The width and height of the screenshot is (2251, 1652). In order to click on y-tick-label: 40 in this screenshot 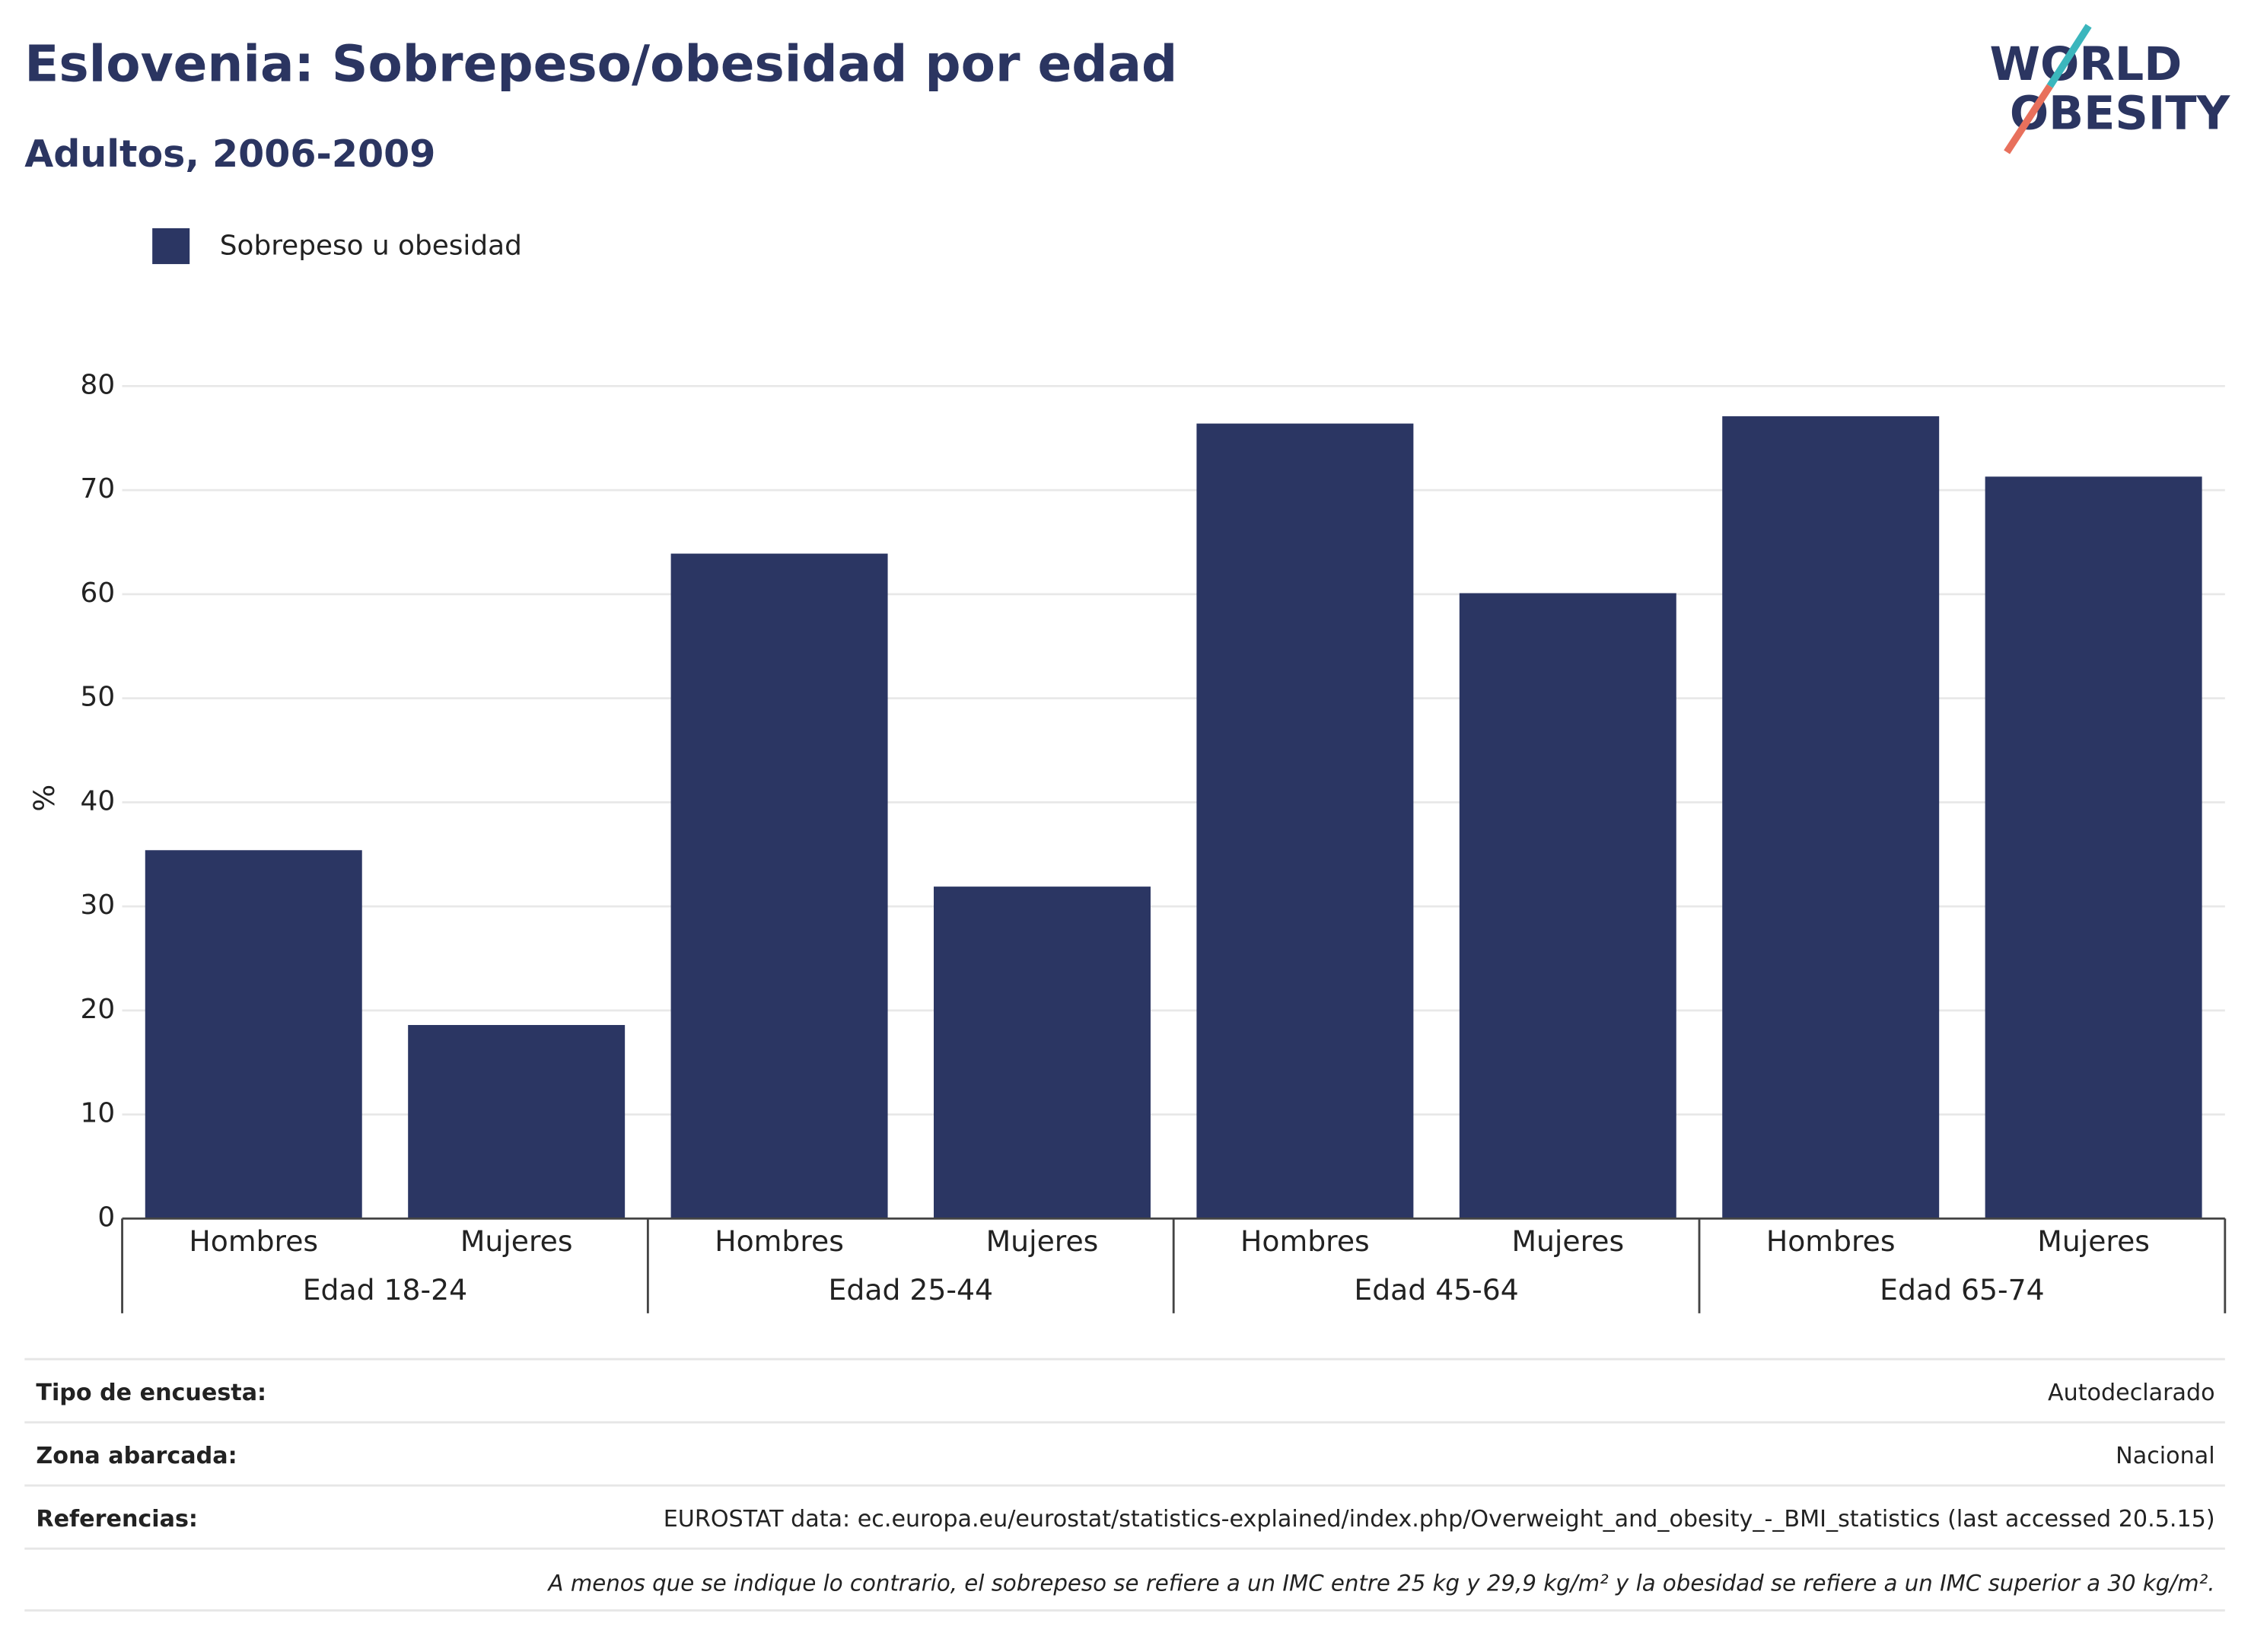, I will do `click(98, 800)`.